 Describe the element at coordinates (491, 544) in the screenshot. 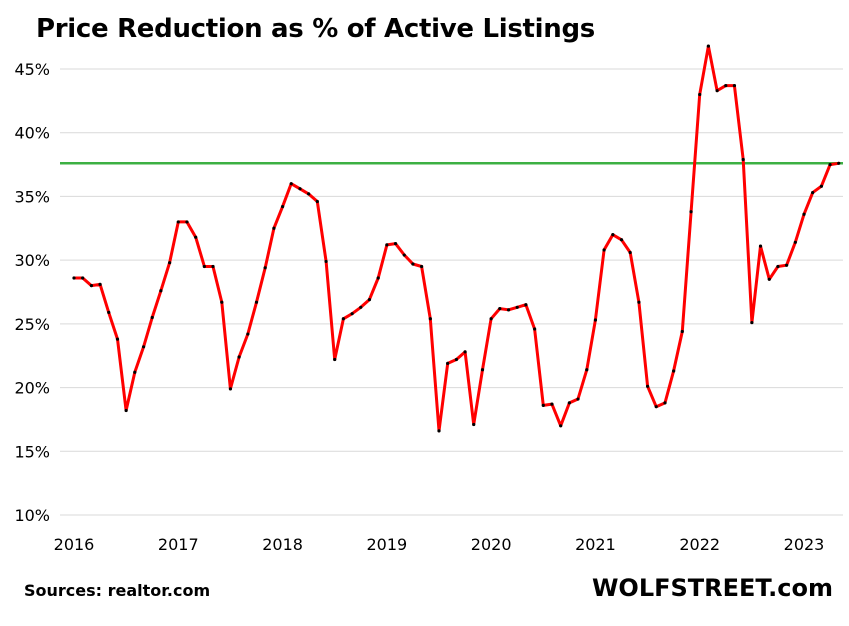

I see `x-tick-label-4: 2020` at that location.